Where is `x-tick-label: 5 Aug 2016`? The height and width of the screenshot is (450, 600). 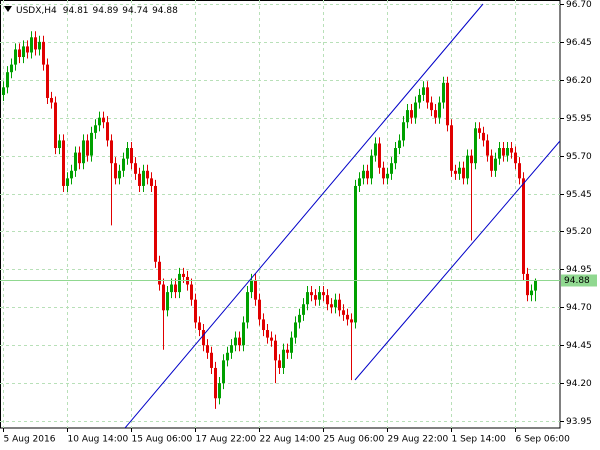
x-tick-label: 5 Aug 2016 is located at coordinates (30, 440).